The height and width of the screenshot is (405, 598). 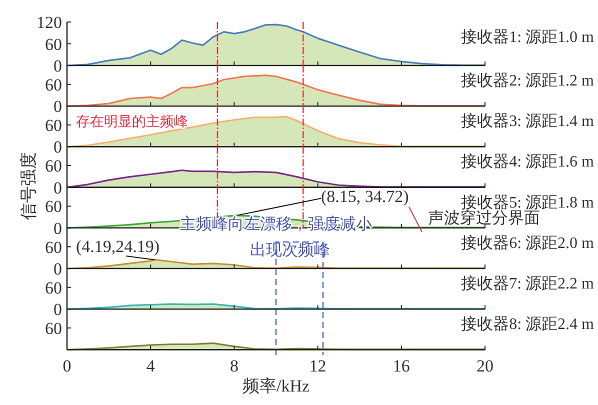 I want to click on x-tick-label: 16, so click(x=401, y=366).